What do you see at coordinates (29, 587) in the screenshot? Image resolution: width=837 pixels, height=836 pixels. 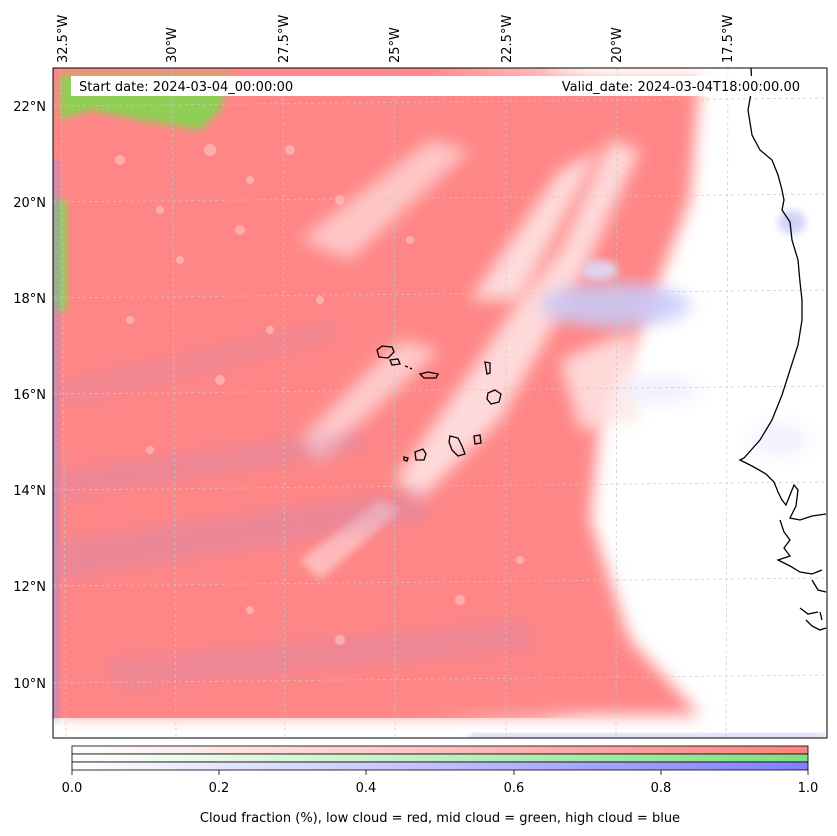 I see `lat-label: 12°N` at bounding box center [29, 587].